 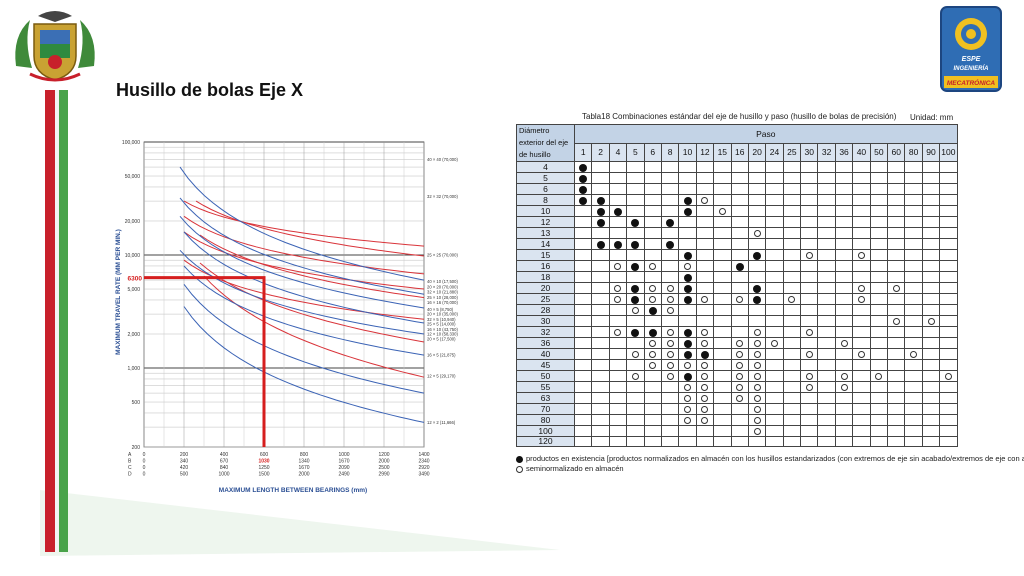 I want to click on x-row-letter: B, so click(x=130, y=462).